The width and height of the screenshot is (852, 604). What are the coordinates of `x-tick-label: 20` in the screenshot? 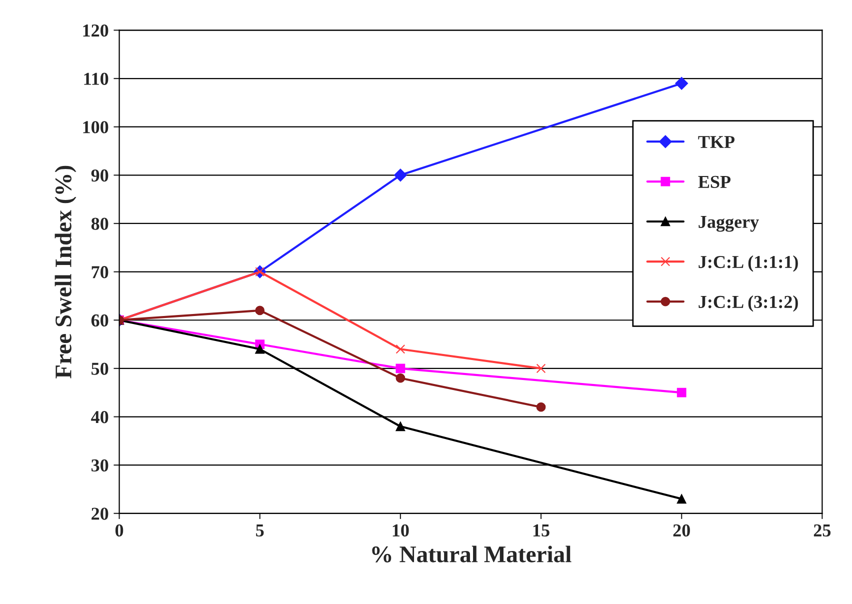 It's located at (681, 530).